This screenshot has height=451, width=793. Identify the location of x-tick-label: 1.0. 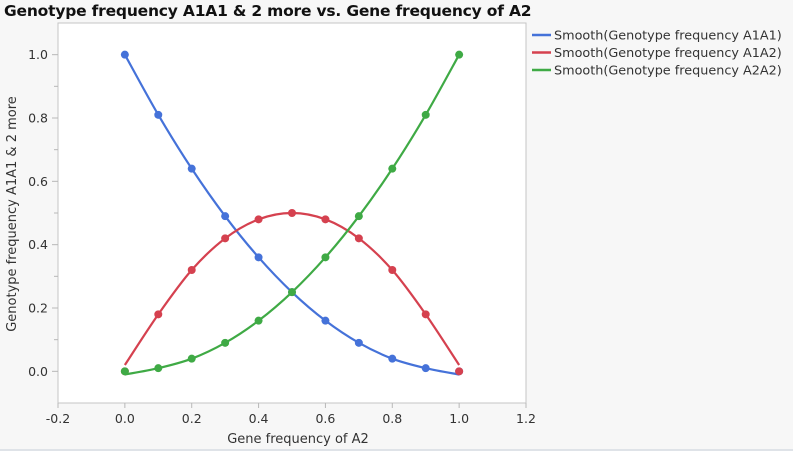
(459, 418).